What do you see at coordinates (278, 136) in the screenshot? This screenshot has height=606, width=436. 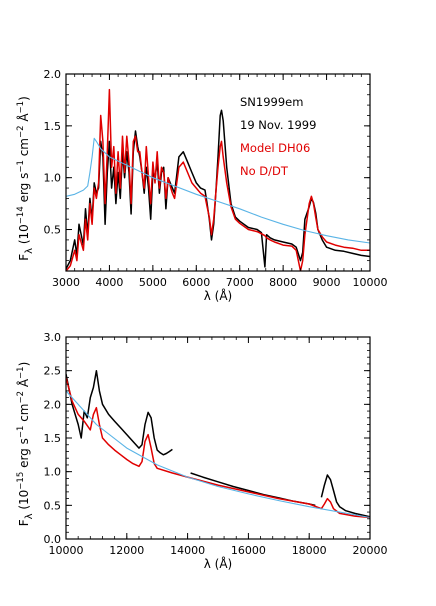 I see `legend: SN1999em 19 Nov. 1999 Model DH06 No D/DT` at bounding box center [278, 136].